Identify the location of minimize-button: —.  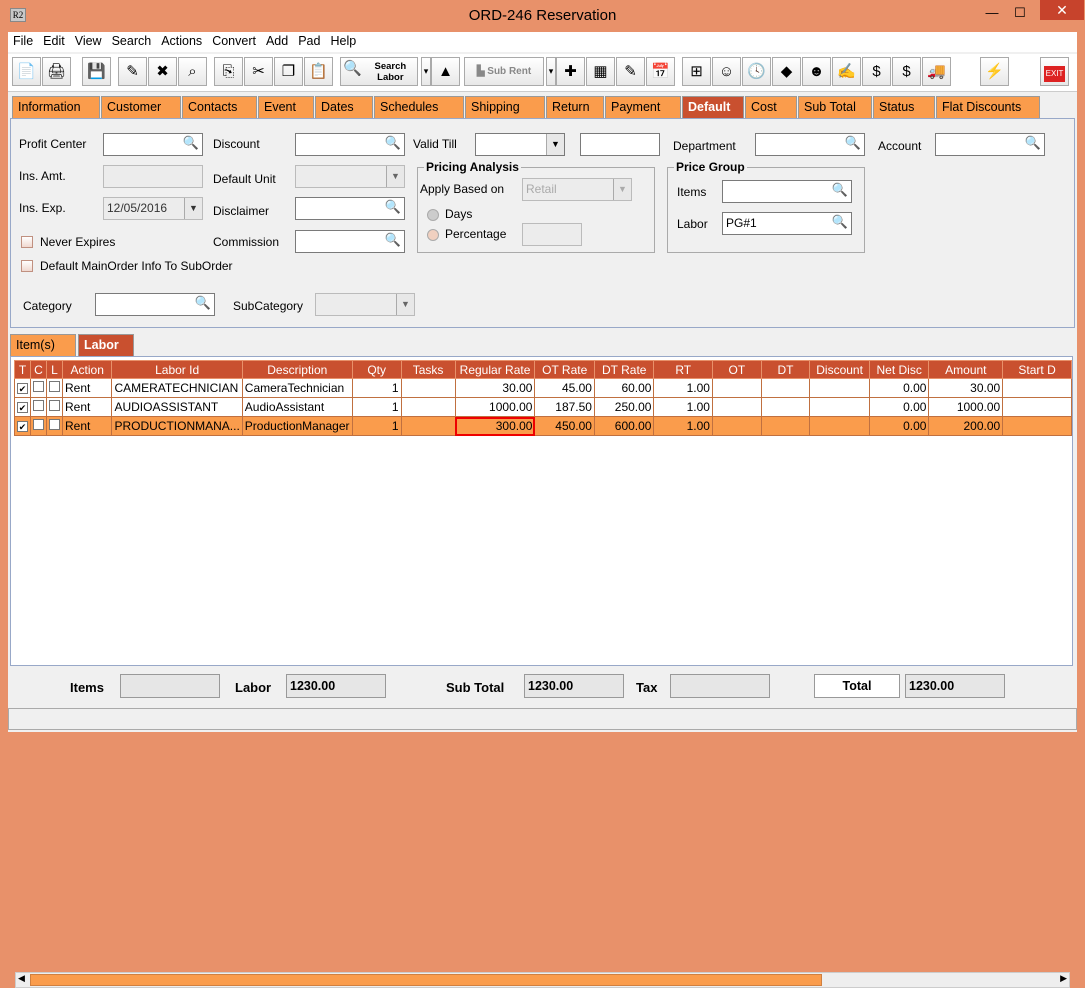
(992, 12).